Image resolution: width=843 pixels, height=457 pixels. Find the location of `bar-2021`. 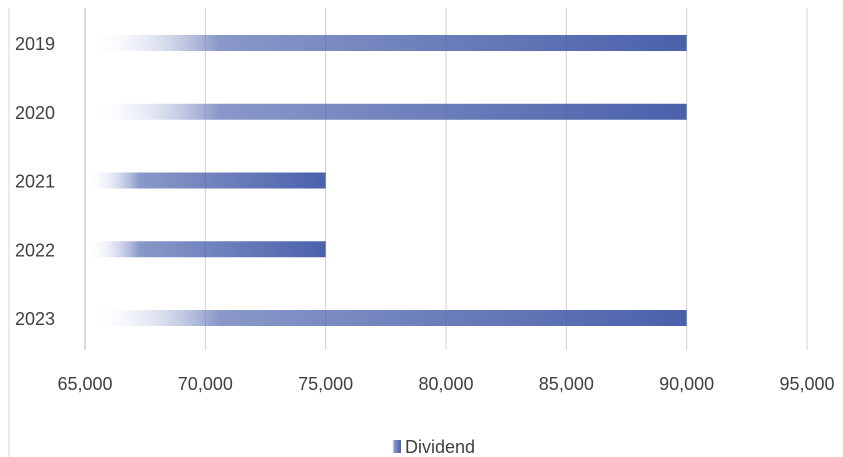

bar-2021 is located at coordinates (206, 180).